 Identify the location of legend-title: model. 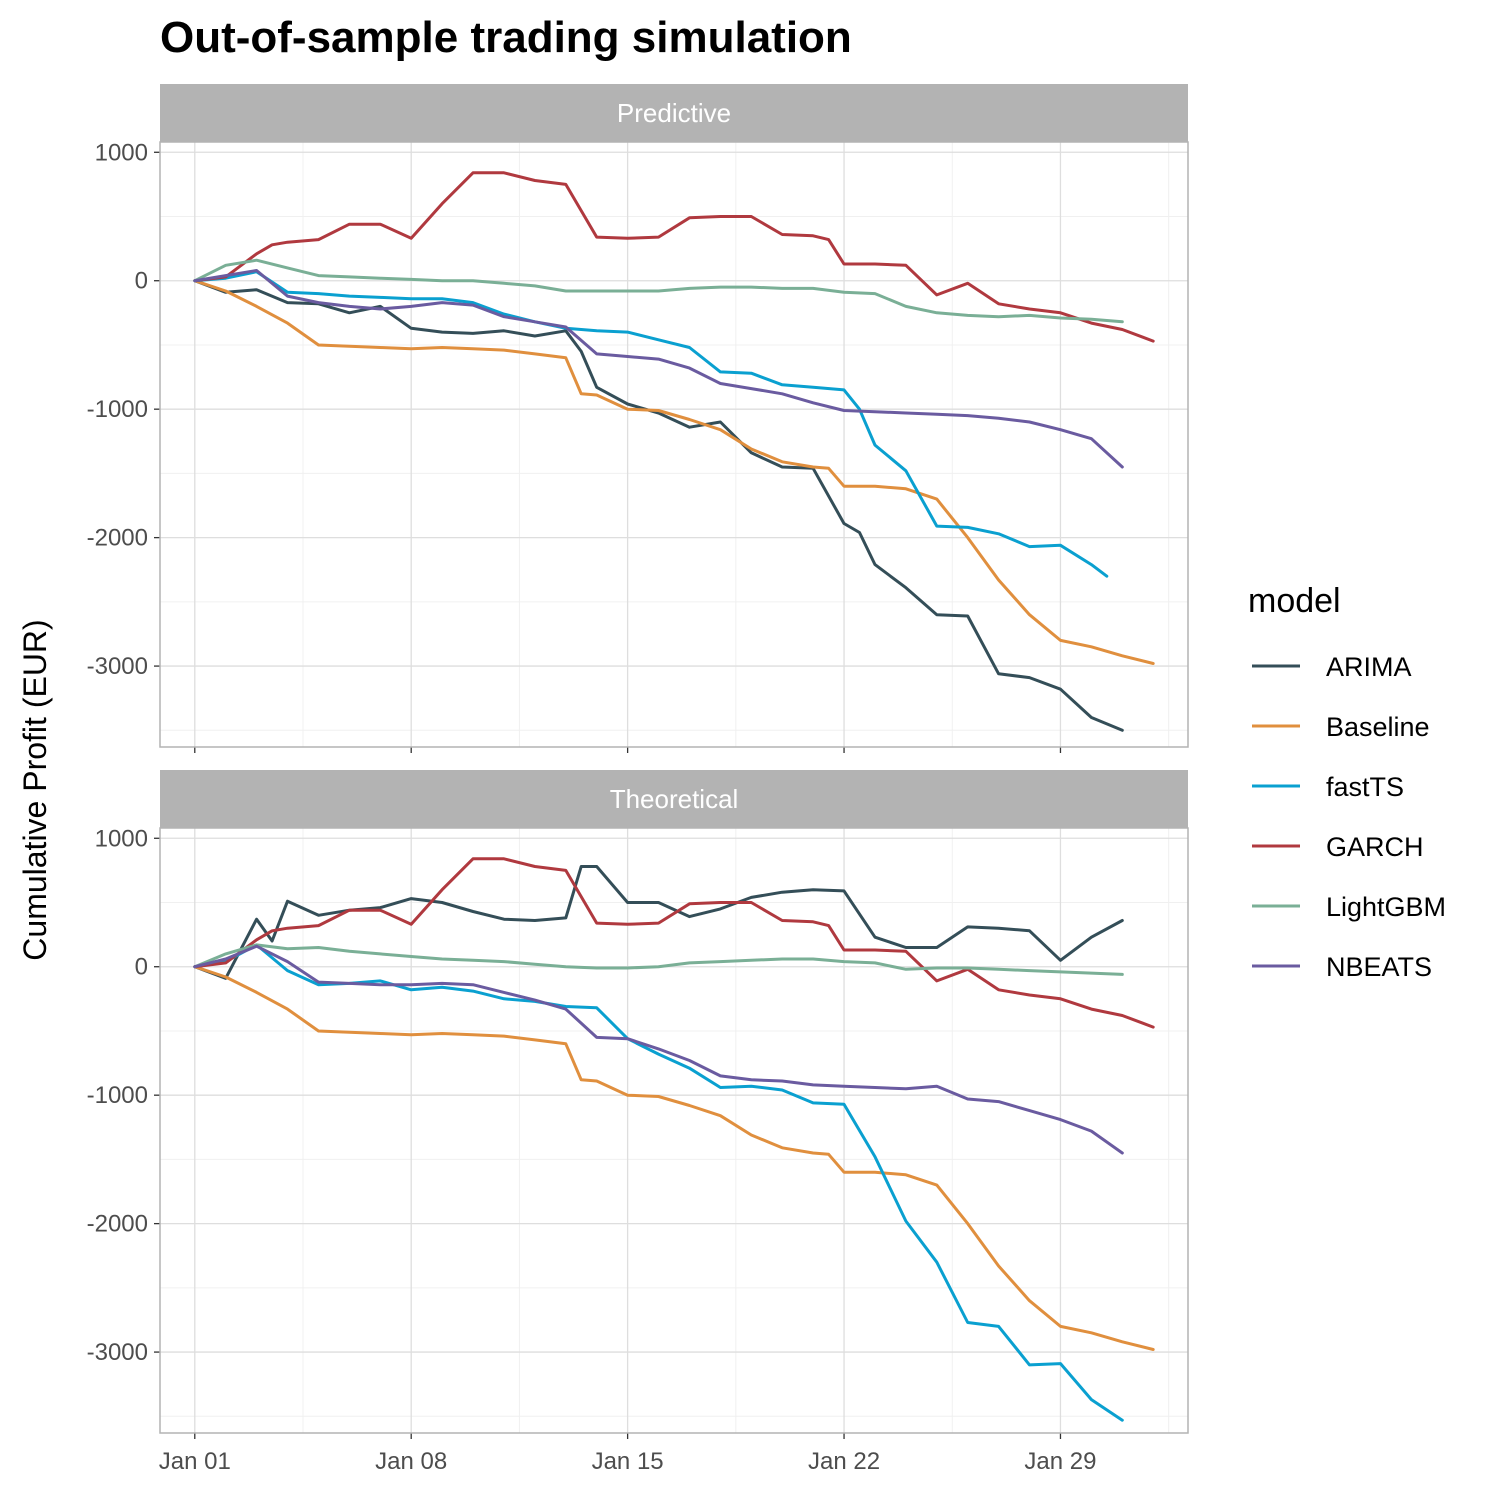
(1294, 601).